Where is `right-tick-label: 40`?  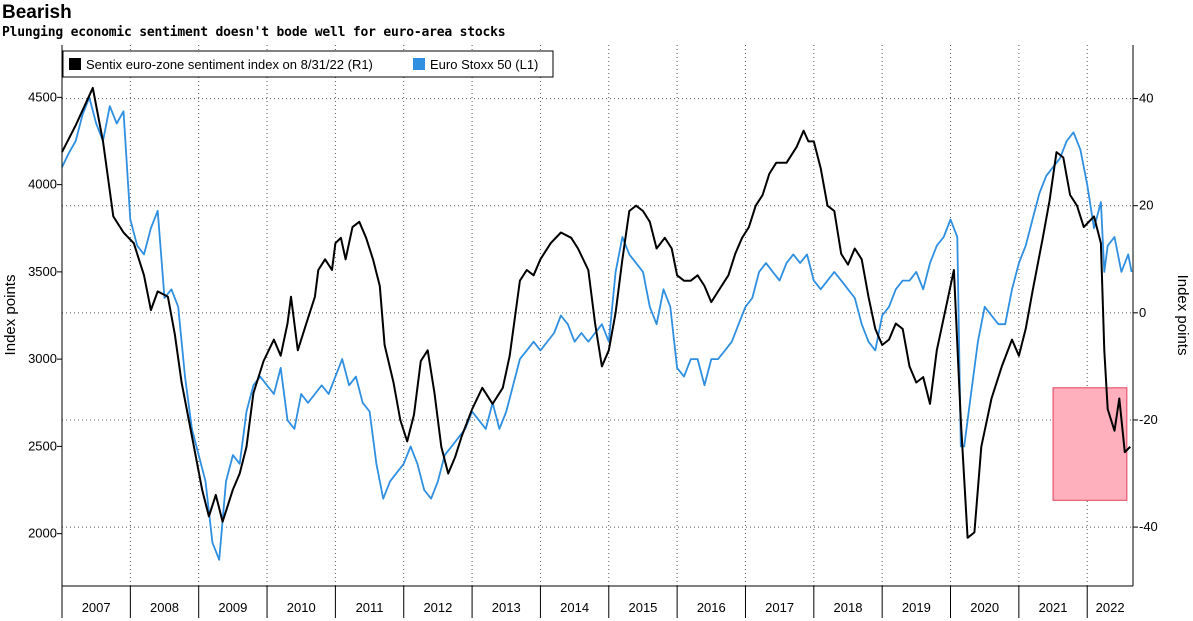 right-tick-label: 40 is located at coordinates (1146, 98).